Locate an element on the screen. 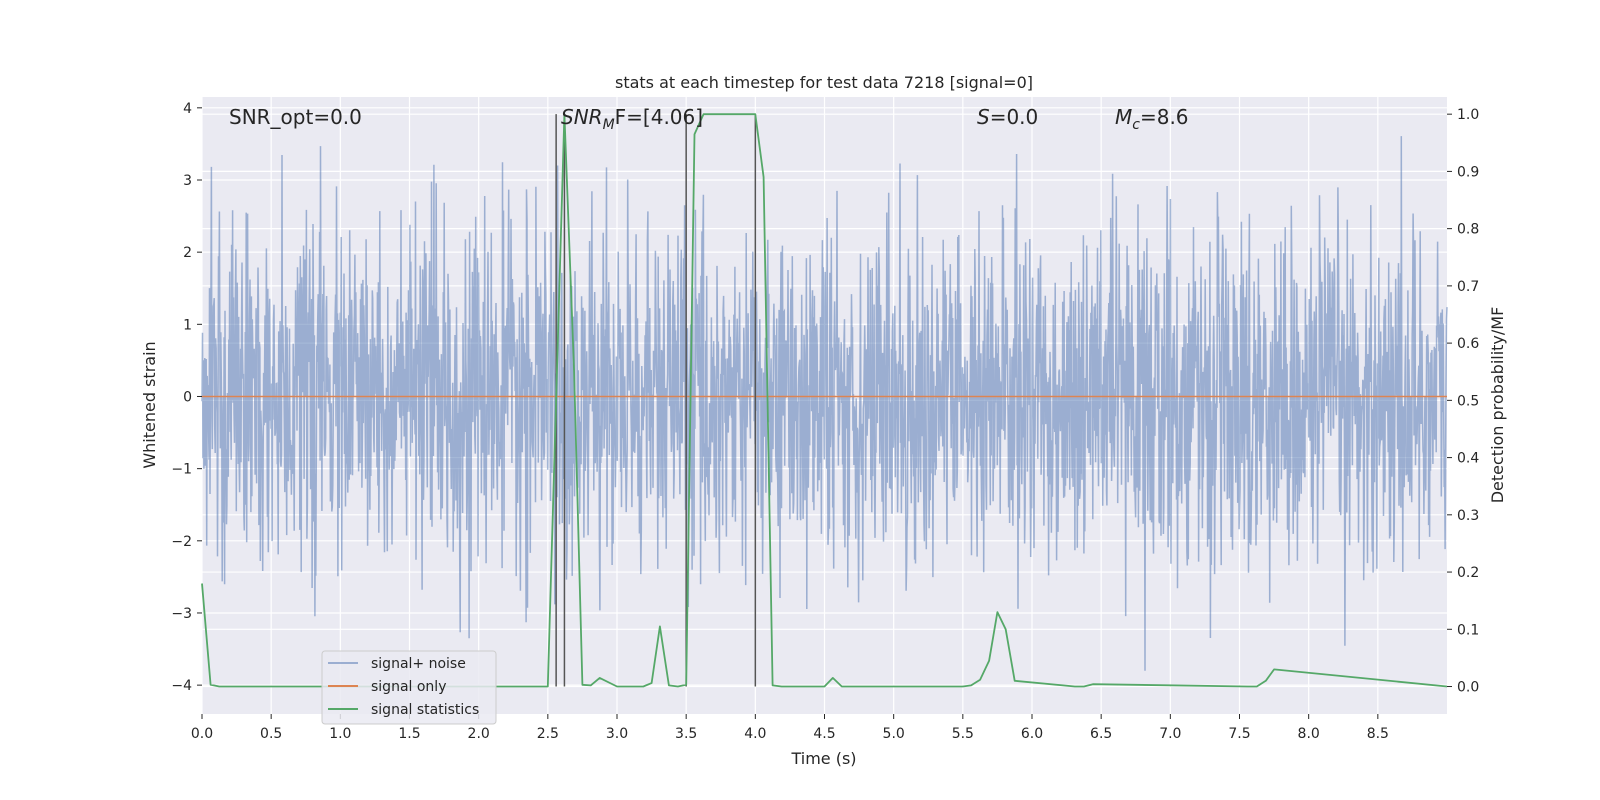 Image resolution: width=1600 pixels, height=800 pixels. x-tick-label: 0.5 is located at coordinates (271, 734).